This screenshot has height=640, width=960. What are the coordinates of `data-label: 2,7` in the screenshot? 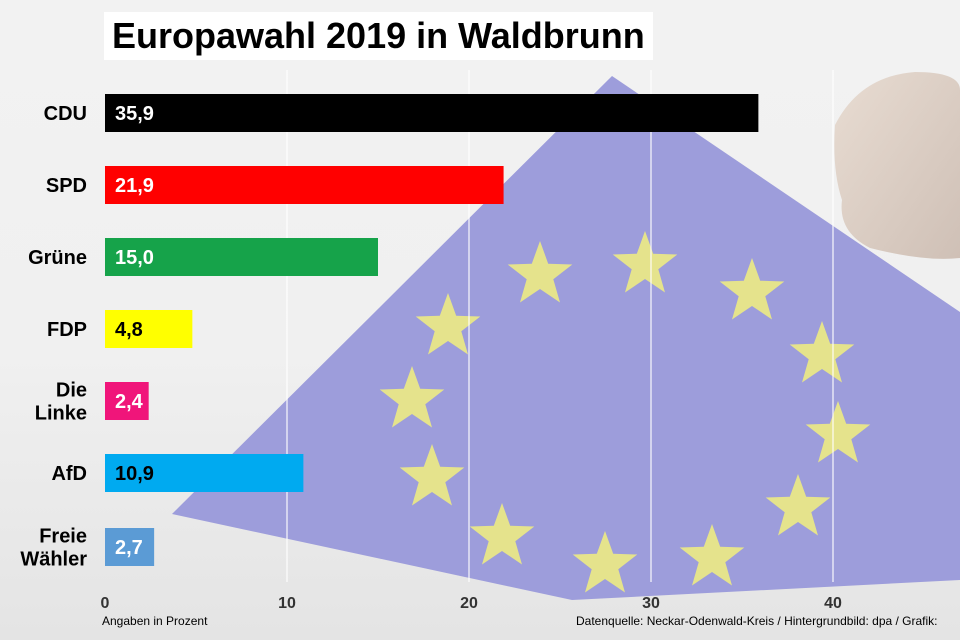 It's located at (129, 548).